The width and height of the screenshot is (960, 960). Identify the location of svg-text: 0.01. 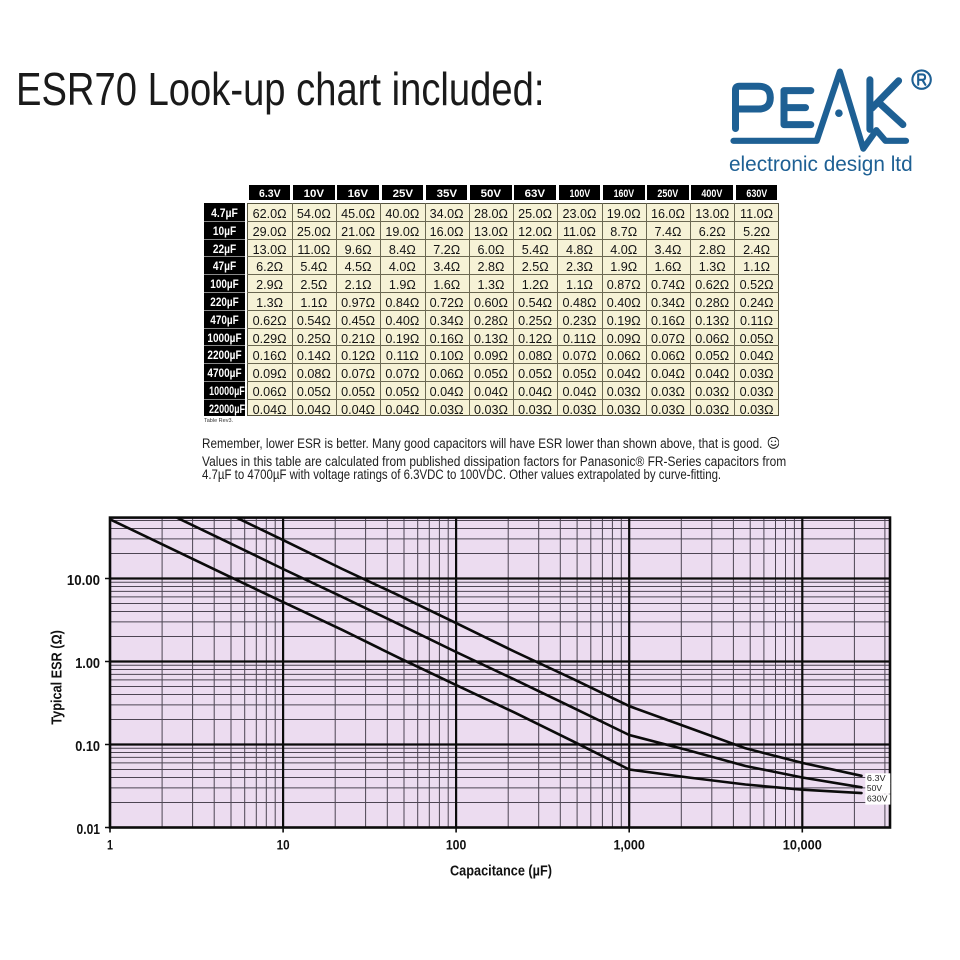
(89, 830).